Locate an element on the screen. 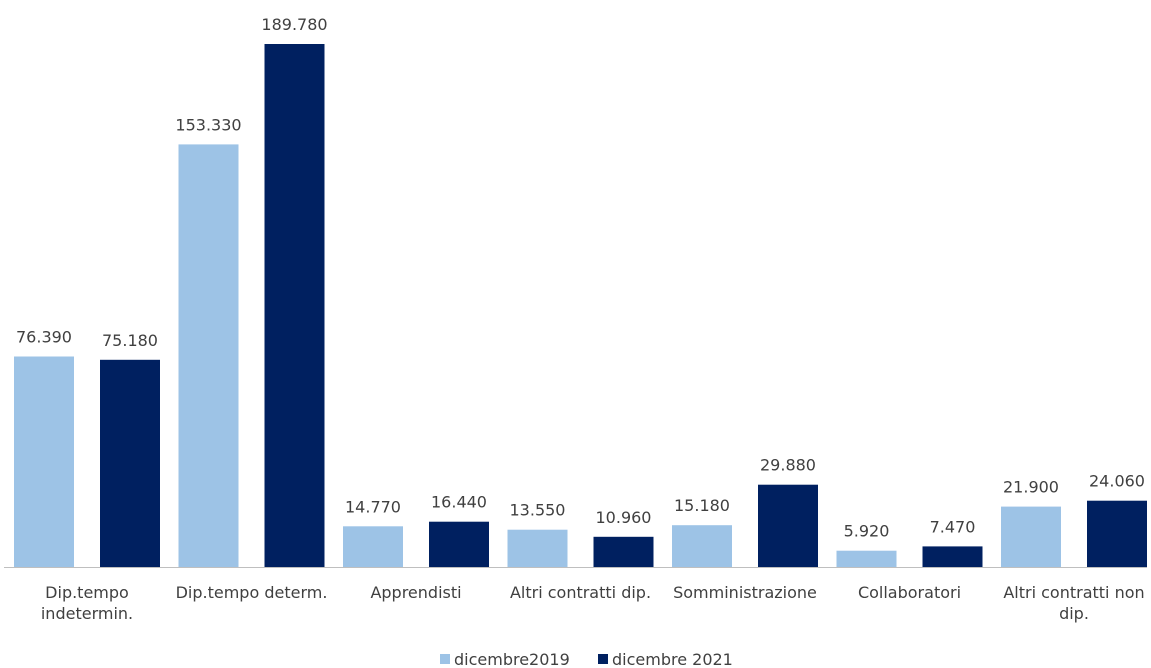  value-label: 5.920 is located at coordinates (867, 531).